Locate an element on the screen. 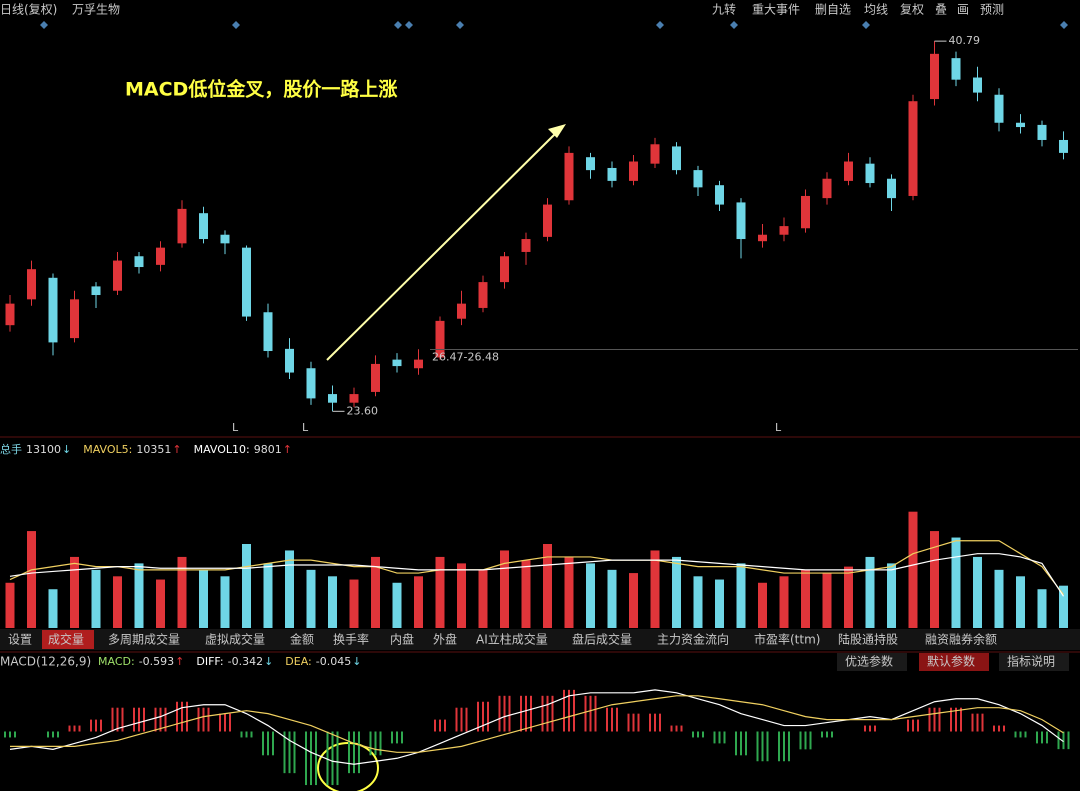  period: 日线(复权) is located at coordinates (28, 10).